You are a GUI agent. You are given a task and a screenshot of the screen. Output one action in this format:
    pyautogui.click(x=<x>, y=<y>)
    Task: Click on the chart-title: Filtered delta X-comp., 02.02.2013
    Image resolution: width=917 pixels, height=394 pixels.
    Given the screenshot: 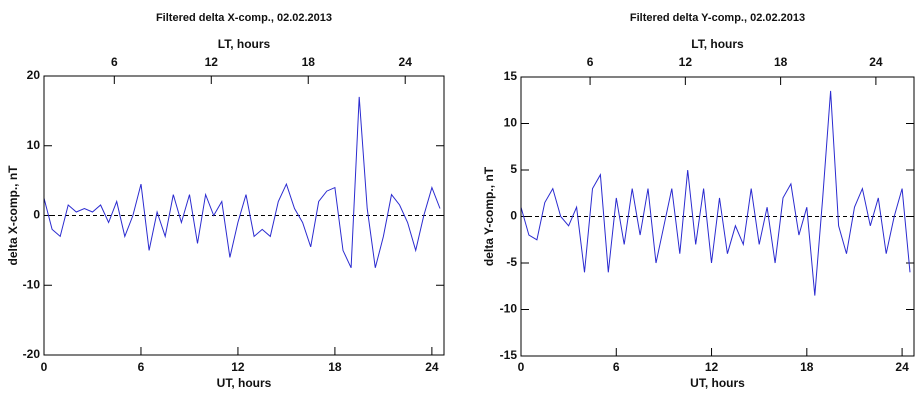 What is the action you would take?
    pyautogui.click(x=244, y=18)
    